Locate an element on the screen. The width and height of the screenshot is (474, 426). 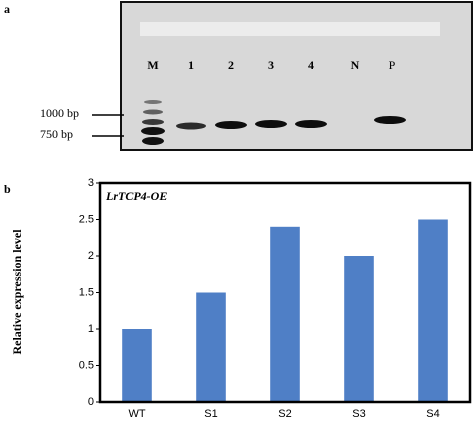
annotation: LrTCP4-OE is located at coordinates (136, 196).